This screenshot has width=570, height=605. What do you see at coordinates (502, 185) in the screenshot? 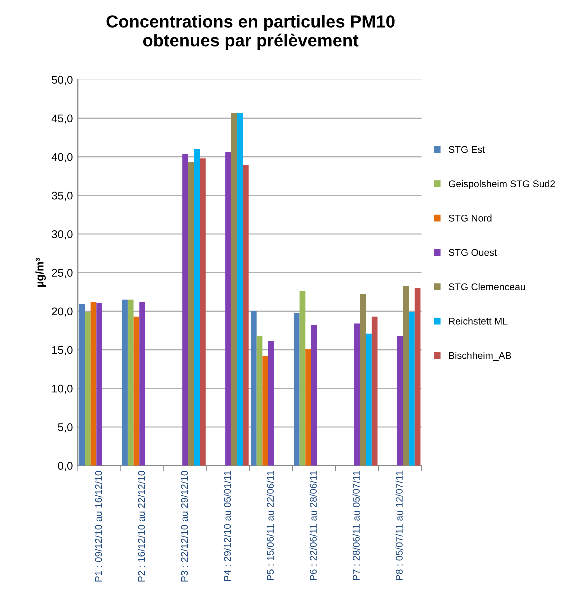
I see `legend-label: Geispolsheim STG Sud2` at bounding box center [502, 185].